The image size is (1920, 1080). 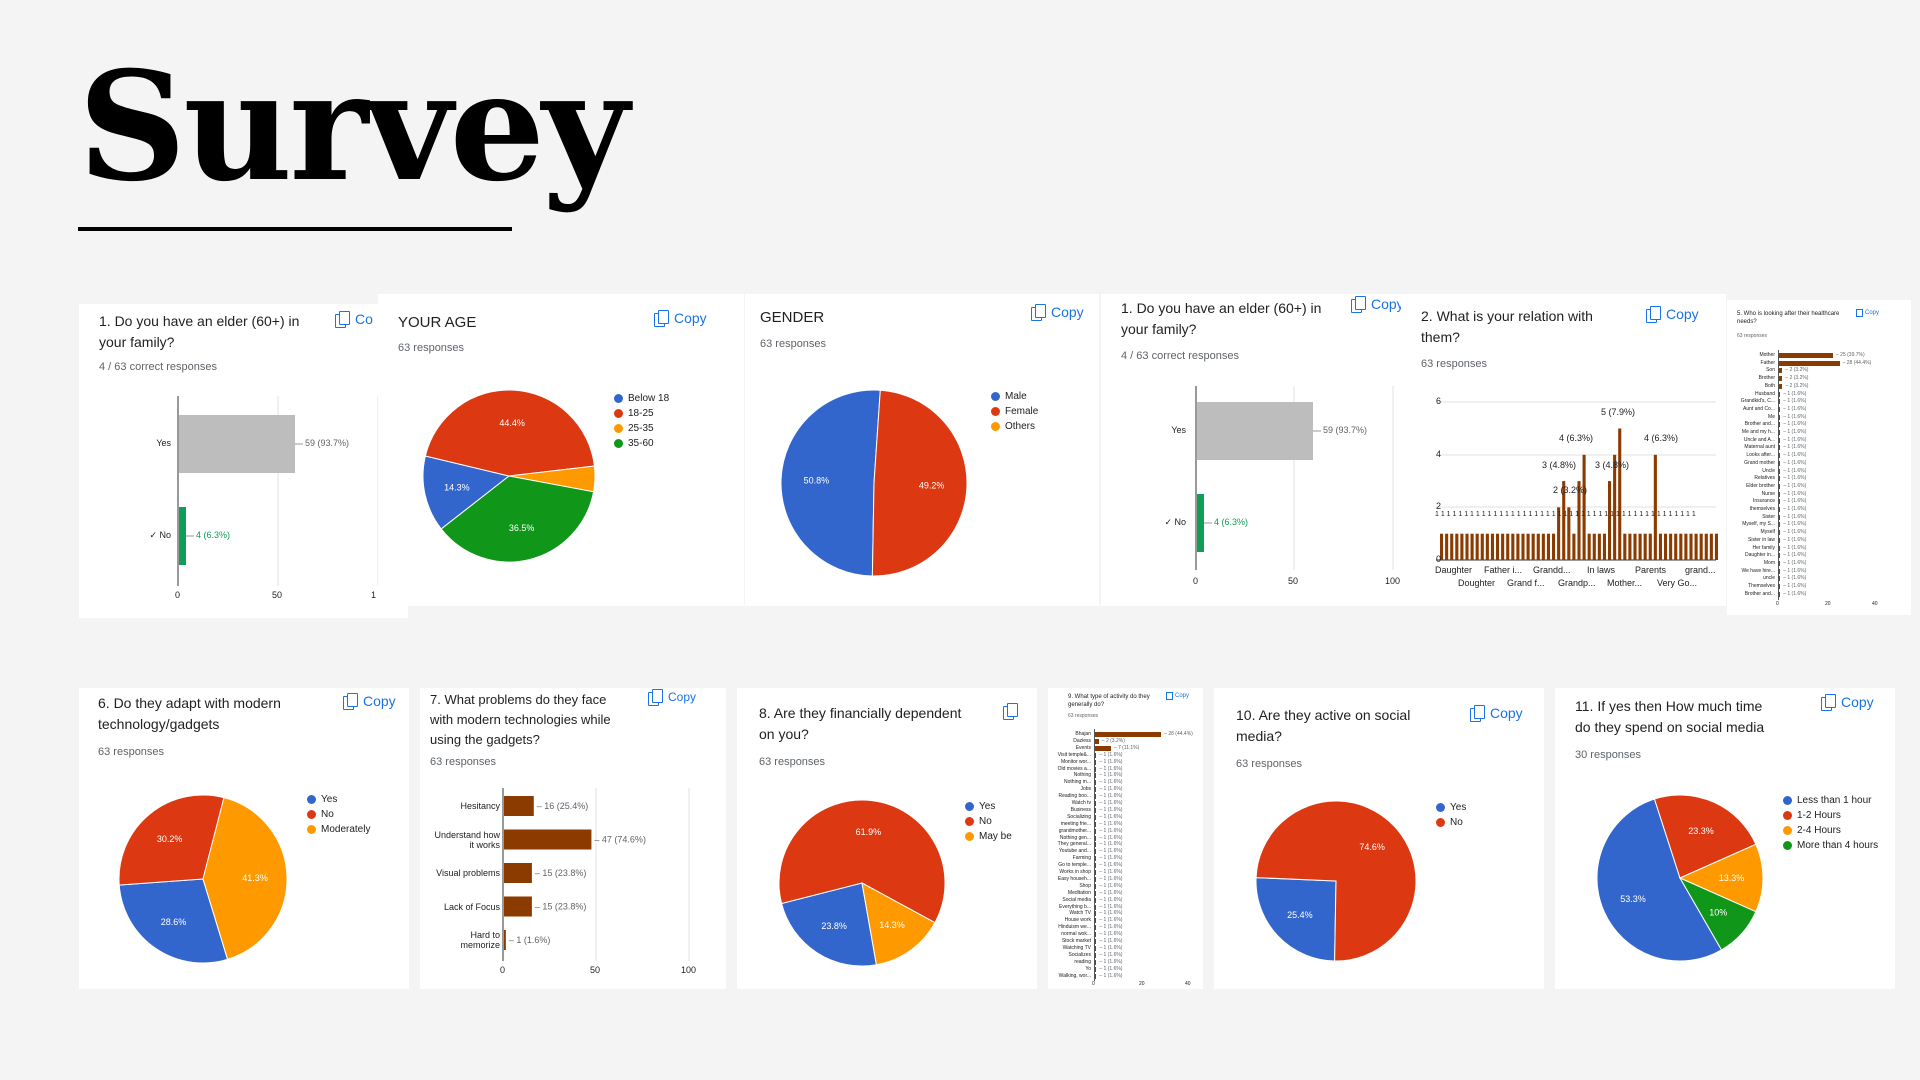 What do you see at coordinates (1608, 755) in the screenshot?
I see `response-count: 30 responses` at bounding box center [1608, 755].